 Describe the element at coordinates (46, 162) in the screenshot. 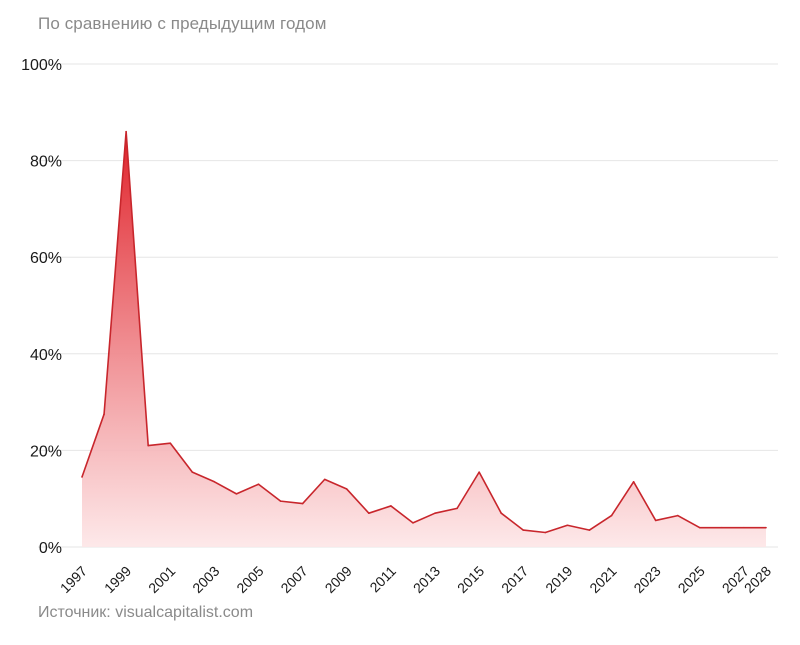

I see `y-tick-label: 80%` at that location.